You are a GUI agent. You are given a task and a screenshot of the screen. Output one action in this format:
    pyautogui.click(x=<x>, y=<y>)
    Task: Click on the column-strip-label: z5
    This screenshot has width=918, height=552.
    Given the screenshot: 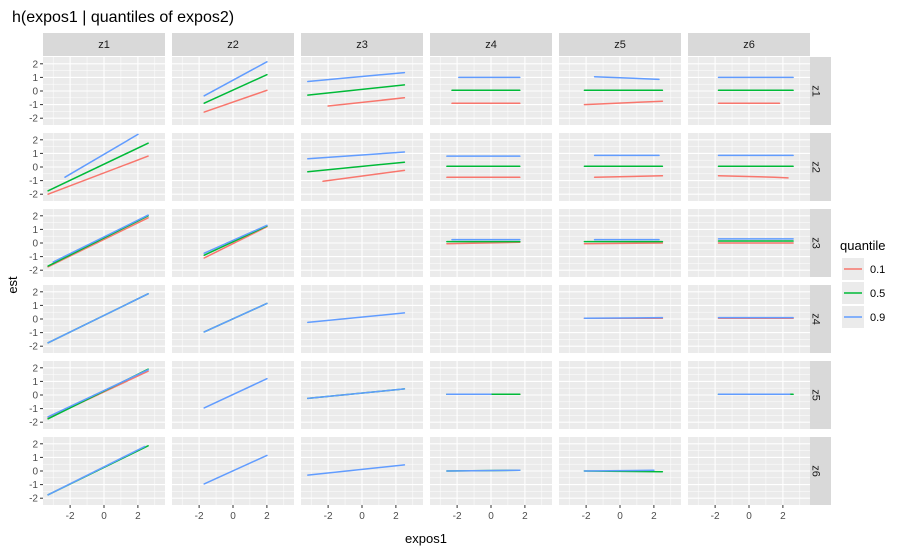 What is the action you would take?
    pyautogui.click(x=620, y=45)
    